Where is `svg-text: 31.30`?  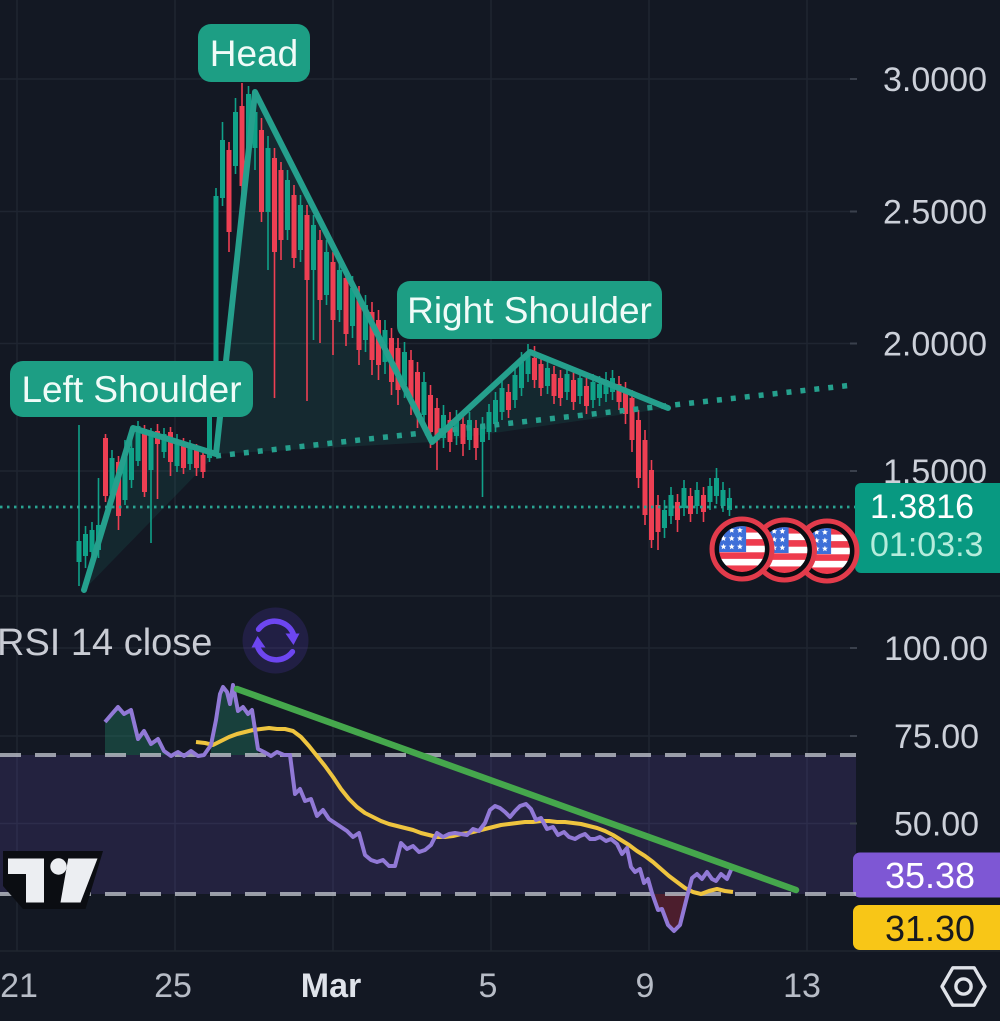
svg-text: 31.30 is located at coordinates (930, 928).